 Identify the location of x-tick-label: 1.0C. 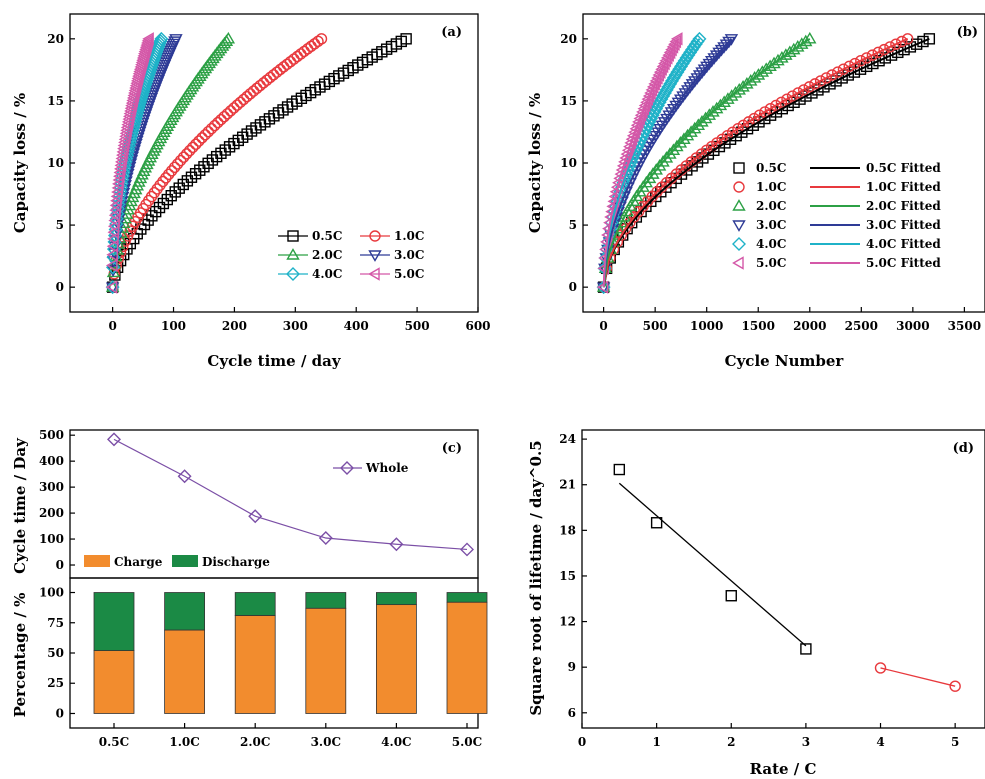
(184, 742).